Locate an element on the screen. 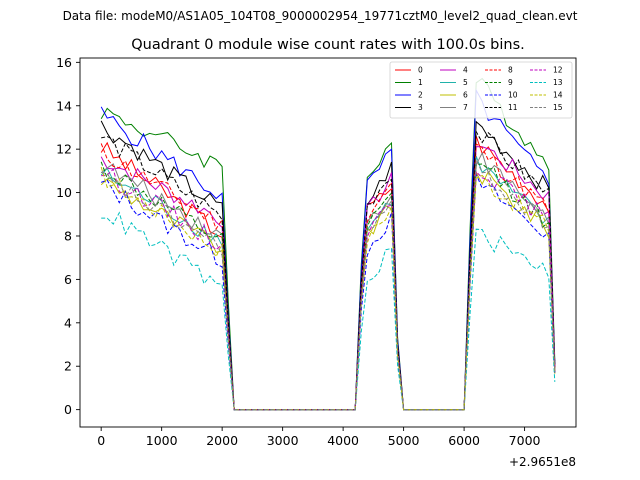  x-tick-label: 2000 is located at coordinates (222, 440).